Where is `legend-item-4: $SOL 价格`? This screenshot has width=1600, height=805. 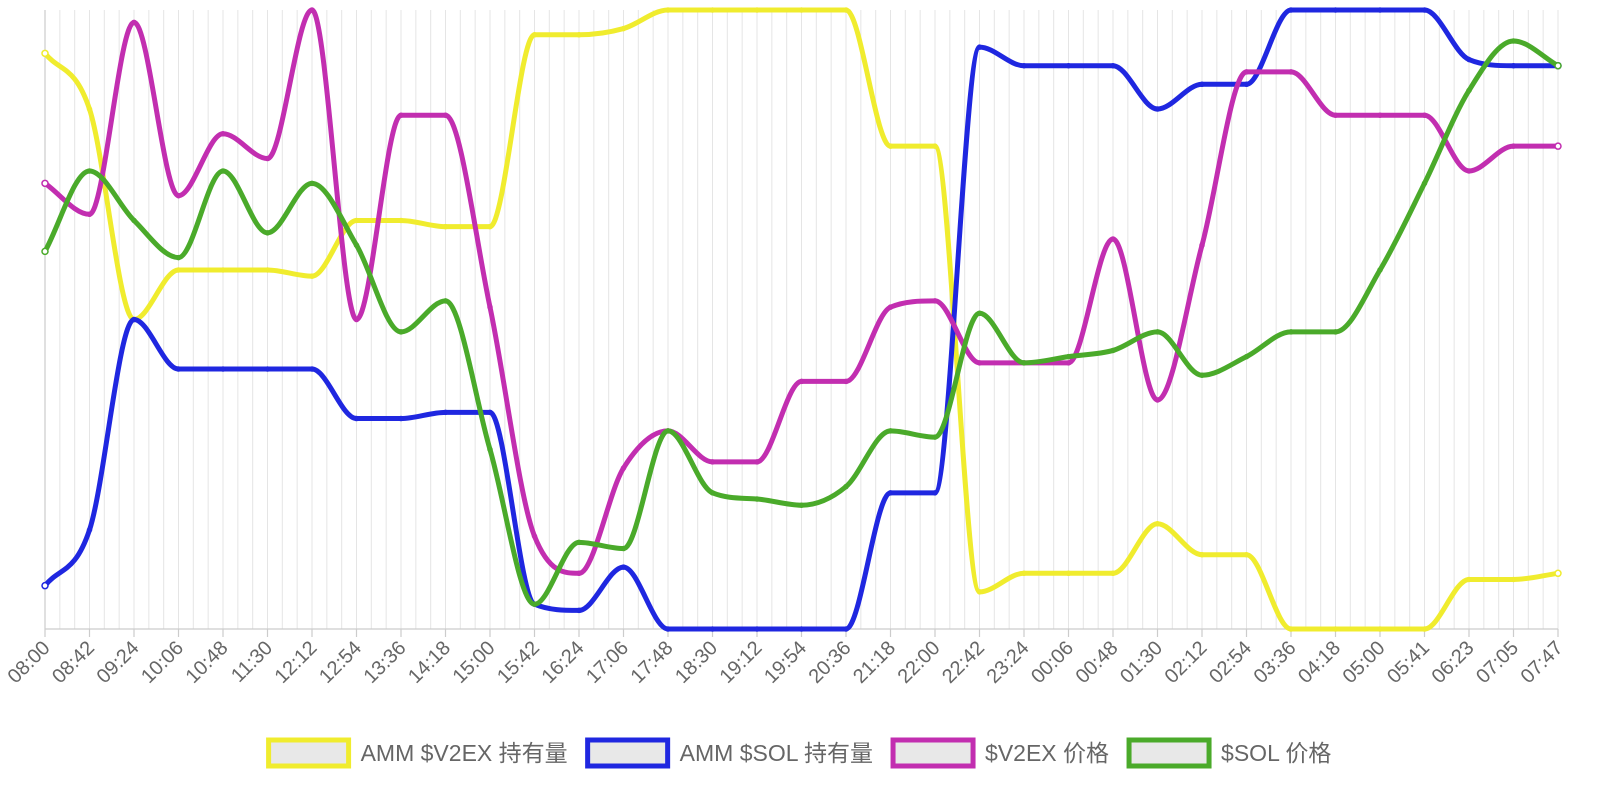
legend-item-4: $SOL 价格 is located at coordinates (1228, 753).